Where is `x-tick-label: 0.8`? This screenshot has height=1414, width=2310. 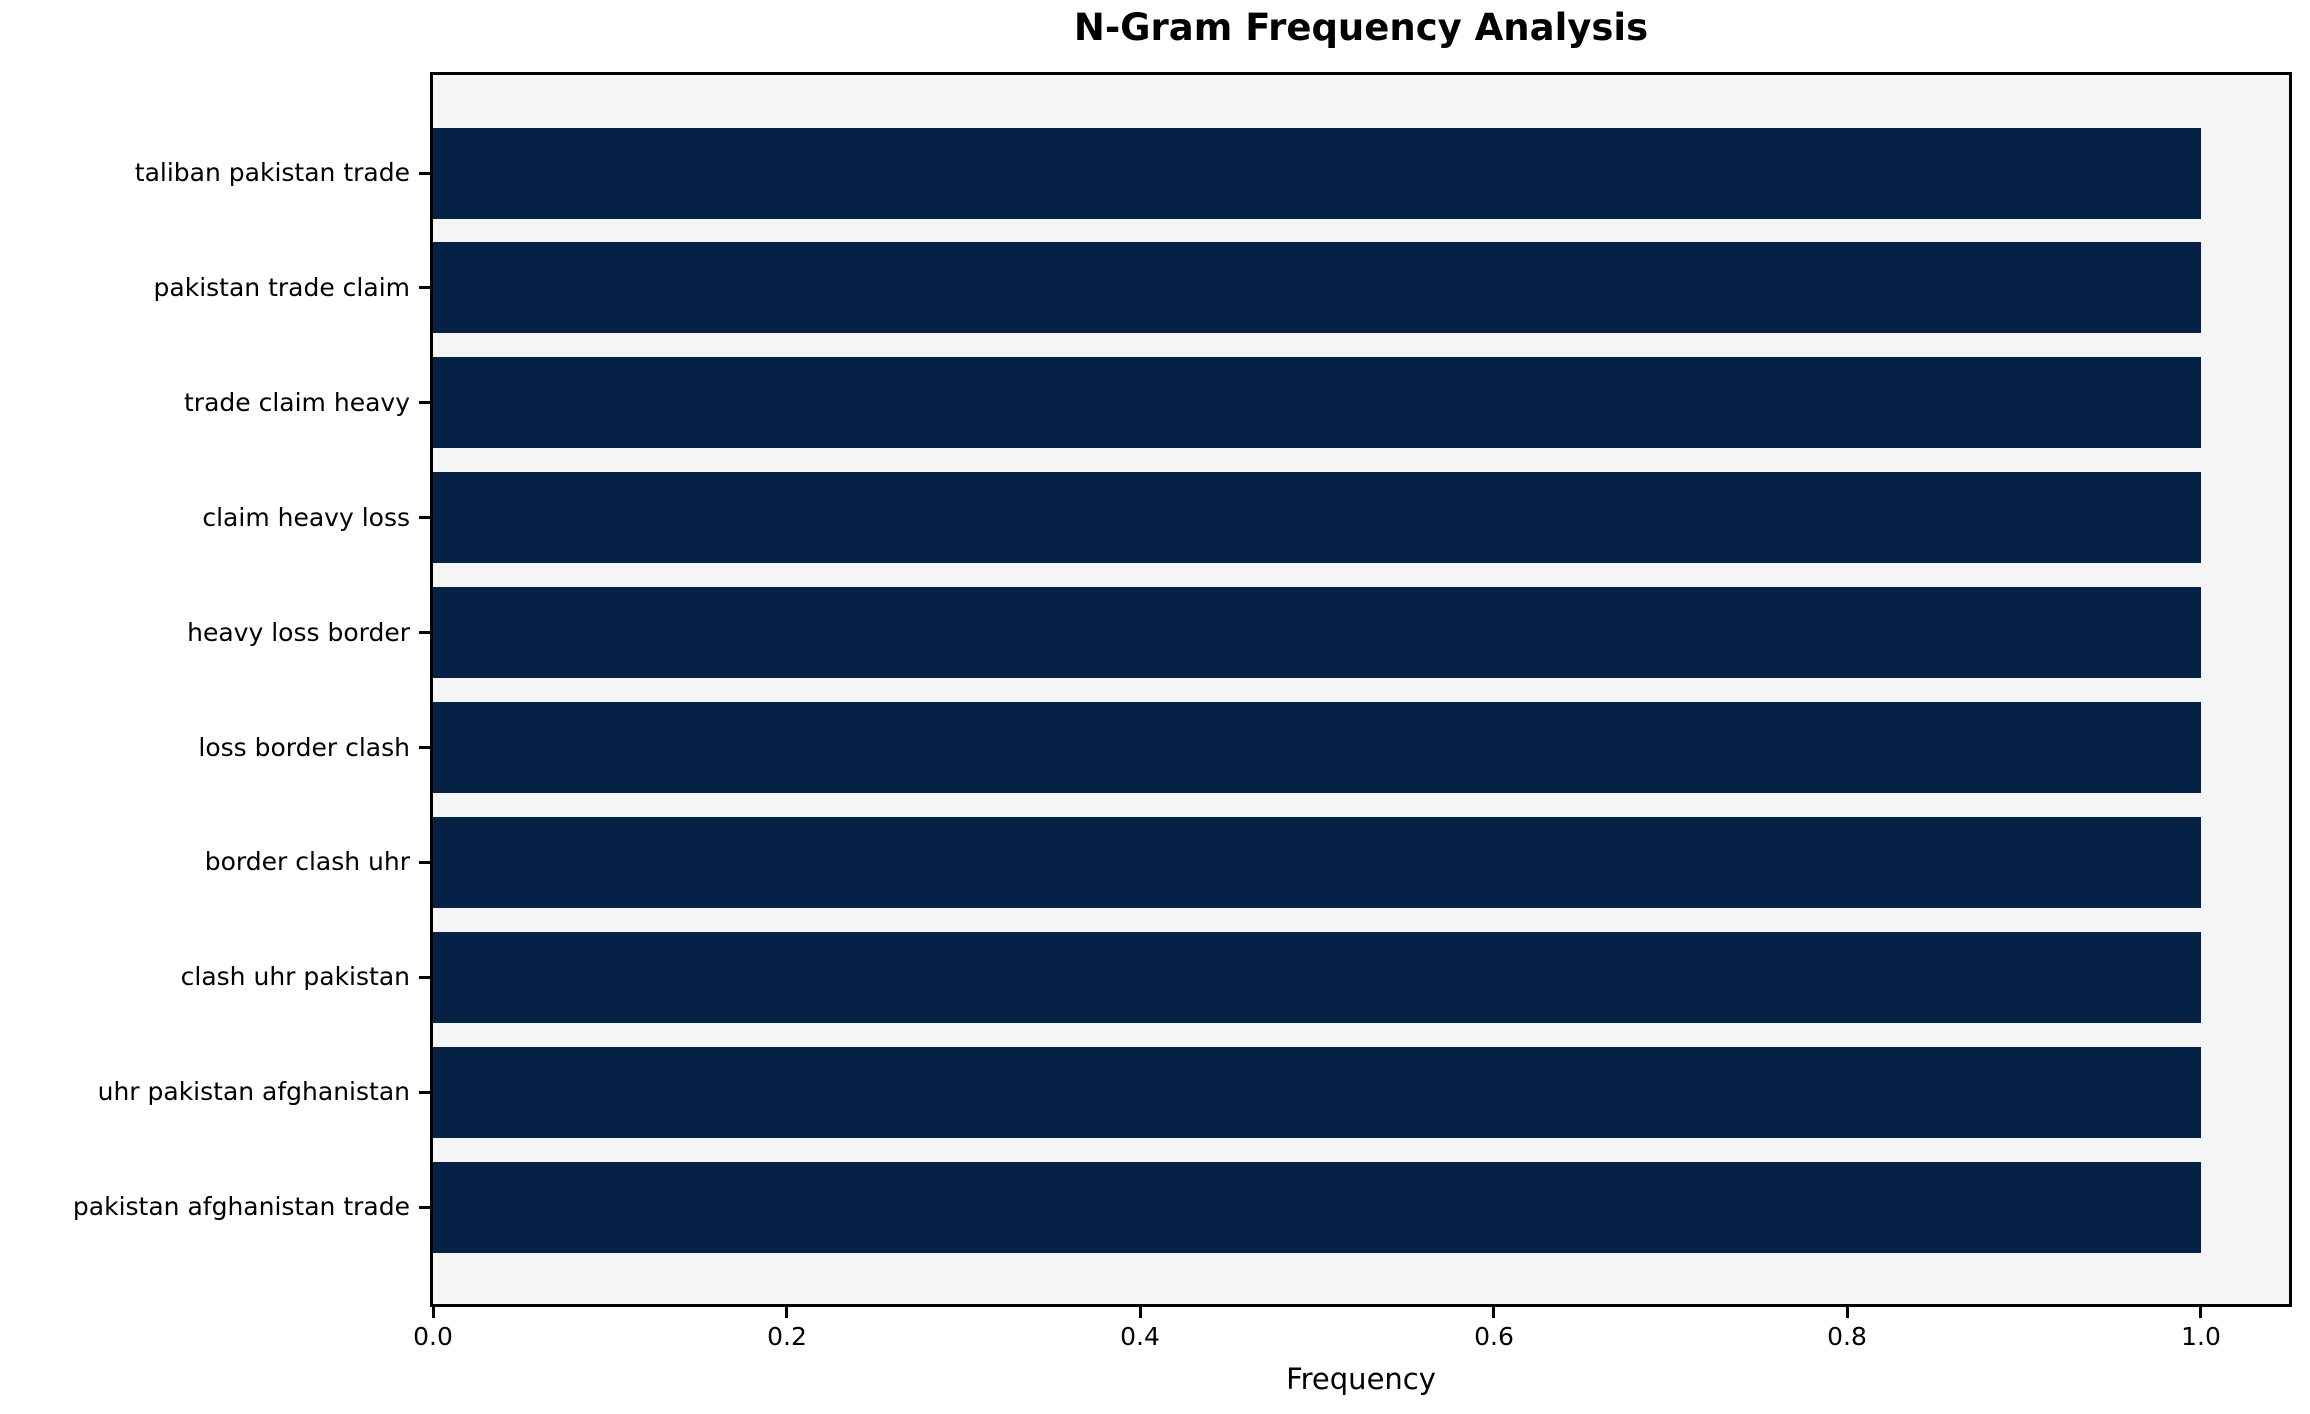 x-tick-label: 0.8 is located at coordinates (1847, 1336).